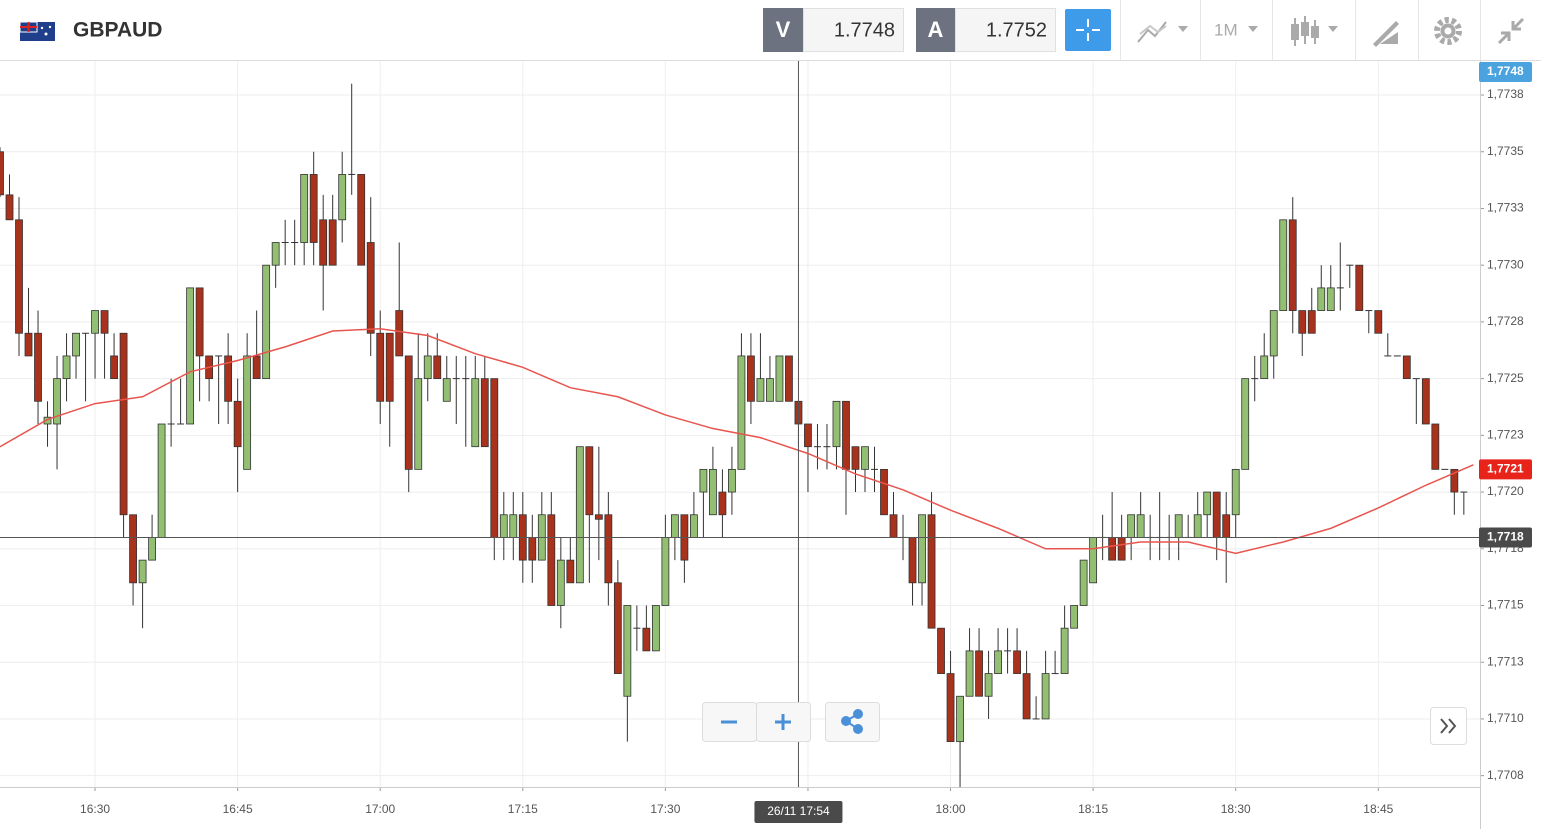 The width and height of the screenshot is (1541, 829). I want to click on x-tick-label: 17:30, so click(665, 809).